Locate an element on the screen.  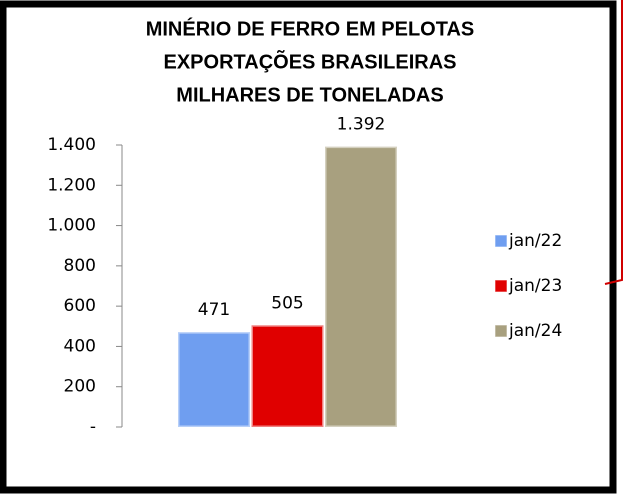
y-tick-label: 1.200 is located at coordinates (71, 185).